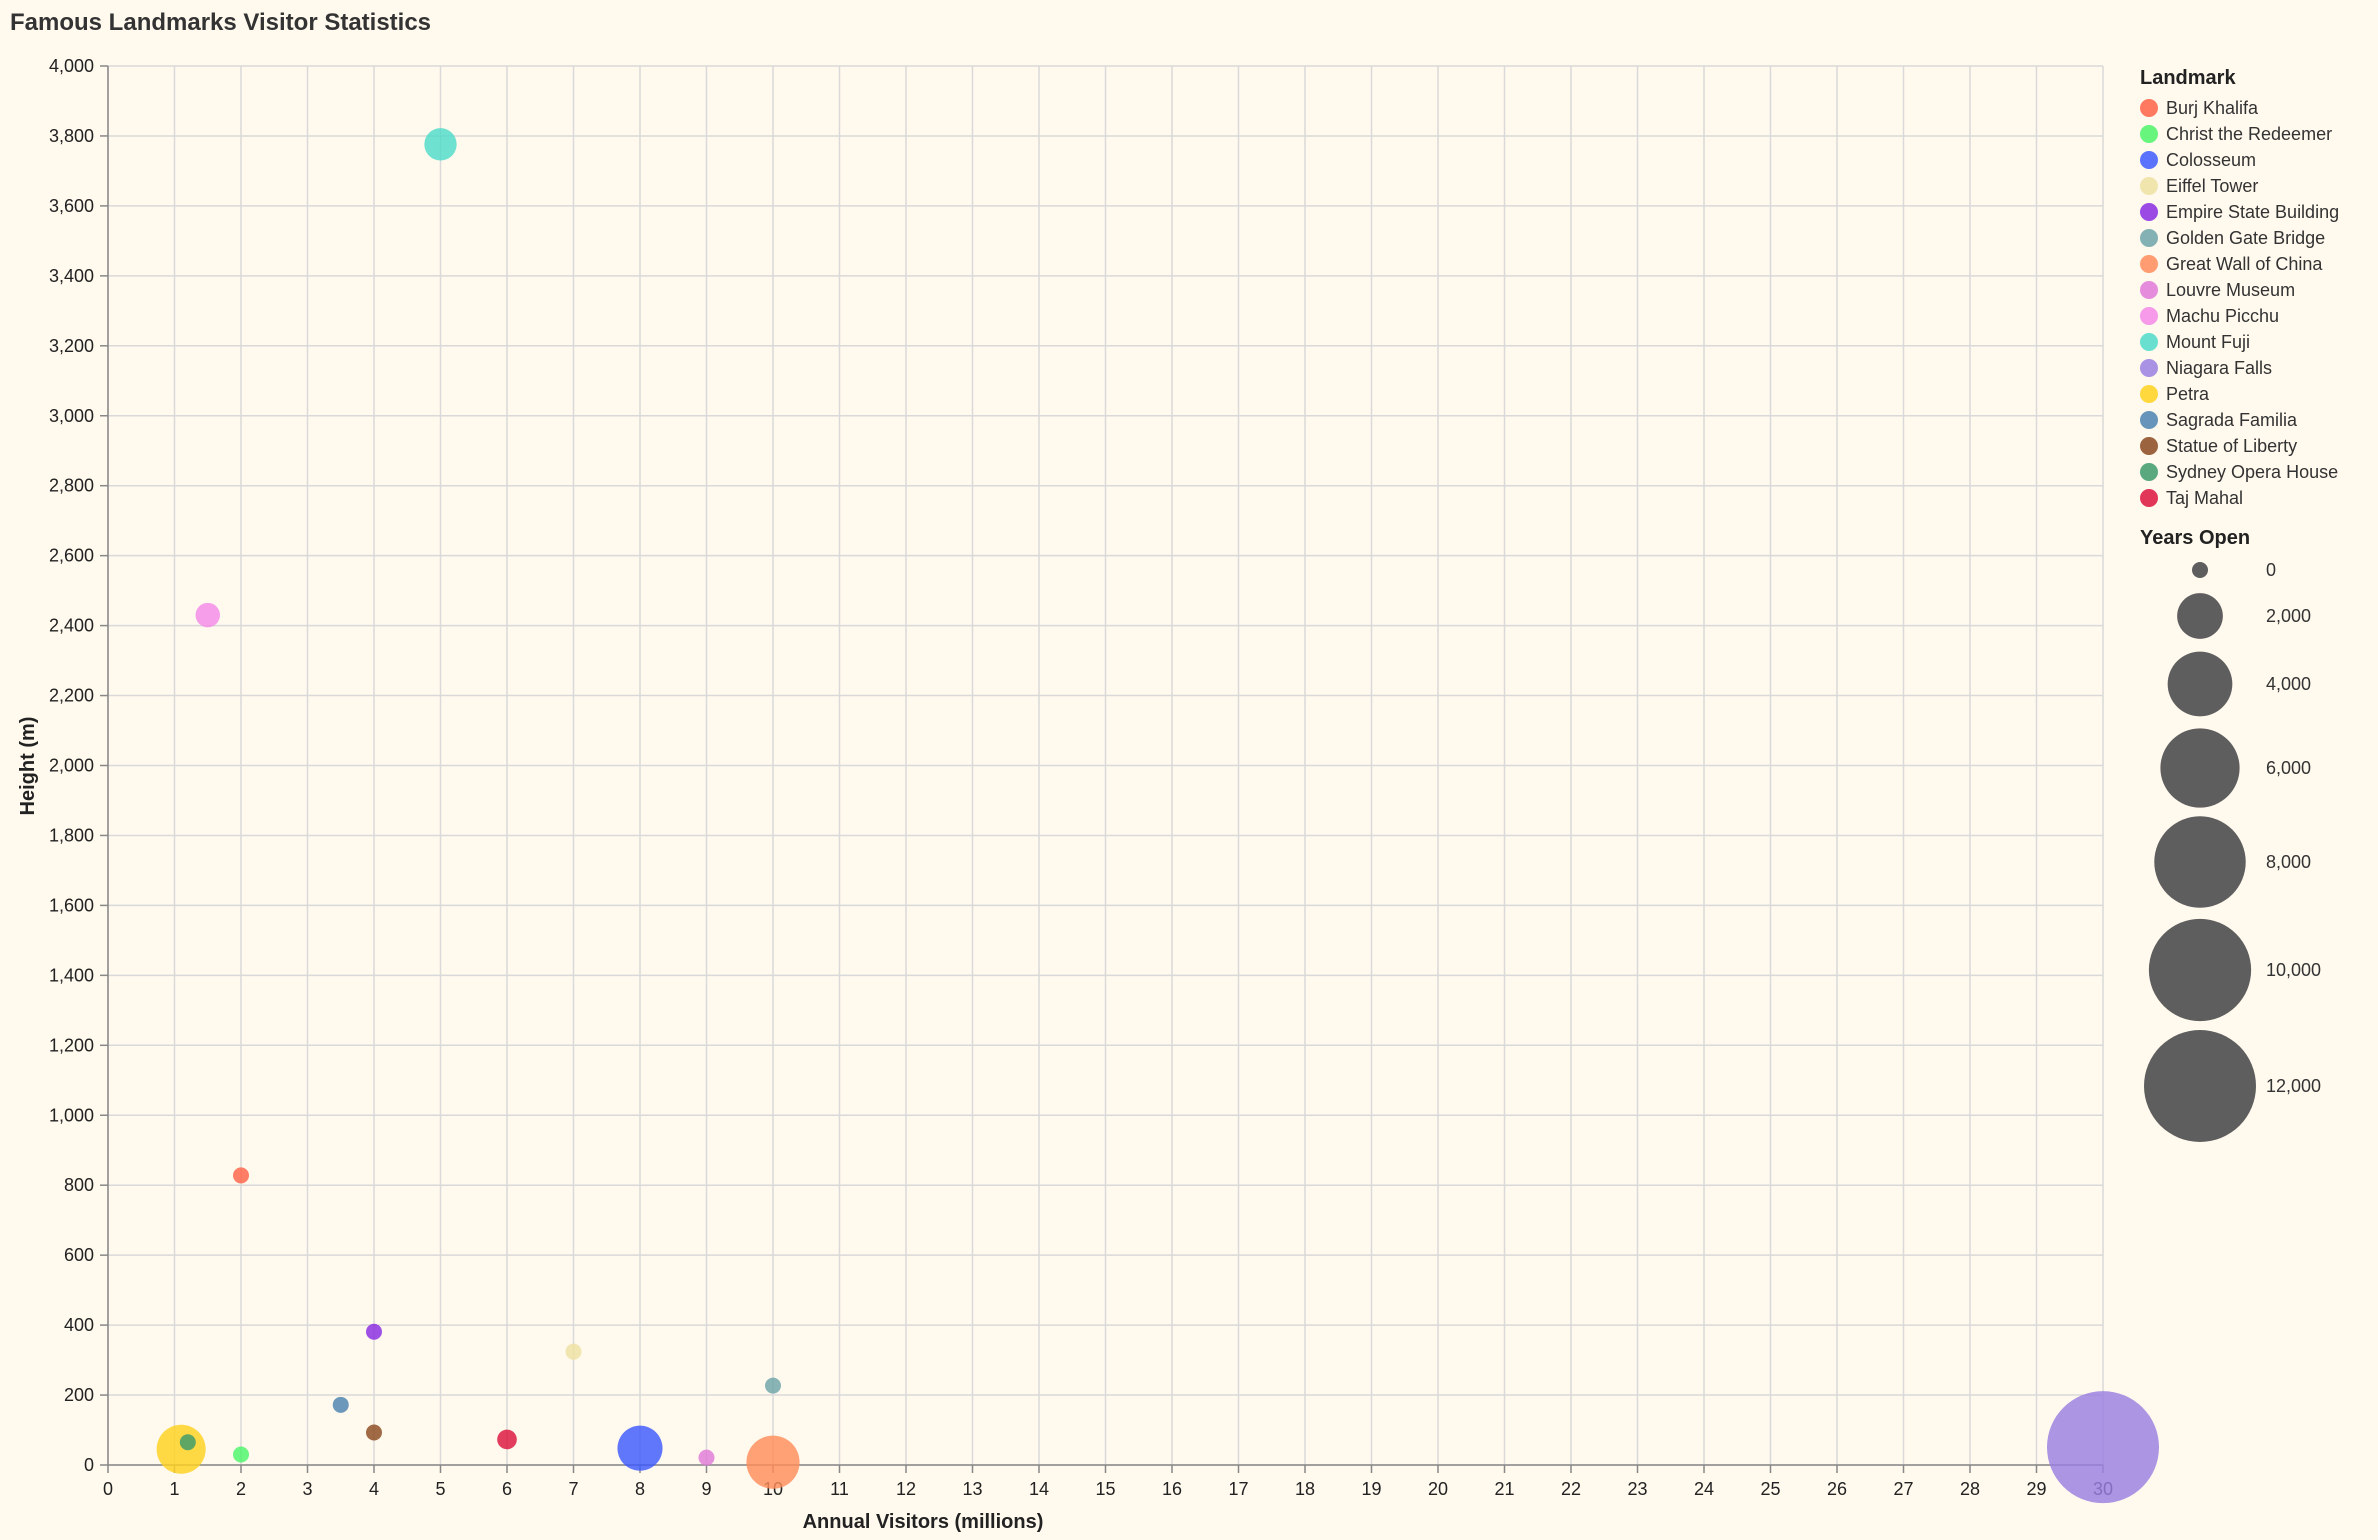  What do you see at coordinates (706, 1489) in the screenshot?
I see `x-tick-label: 9` at bounding box center [706, 1489].